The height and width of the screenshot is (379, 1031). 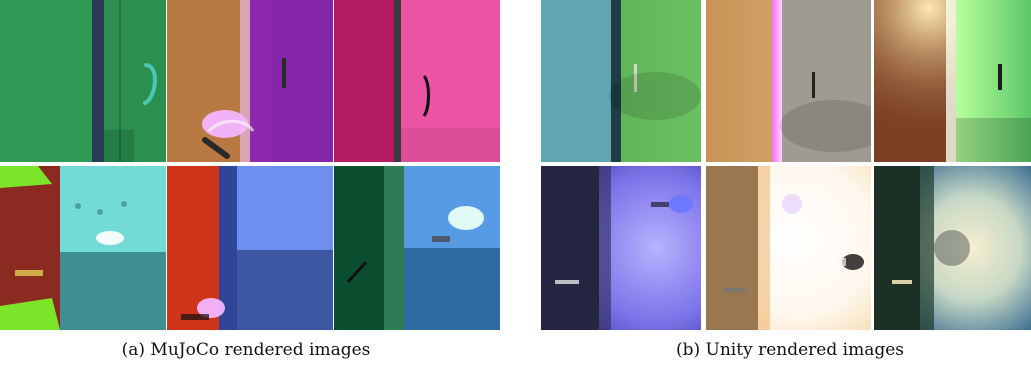 I want to click on caption-right: (b) Unity rendered images, so click(x=790, y=350).